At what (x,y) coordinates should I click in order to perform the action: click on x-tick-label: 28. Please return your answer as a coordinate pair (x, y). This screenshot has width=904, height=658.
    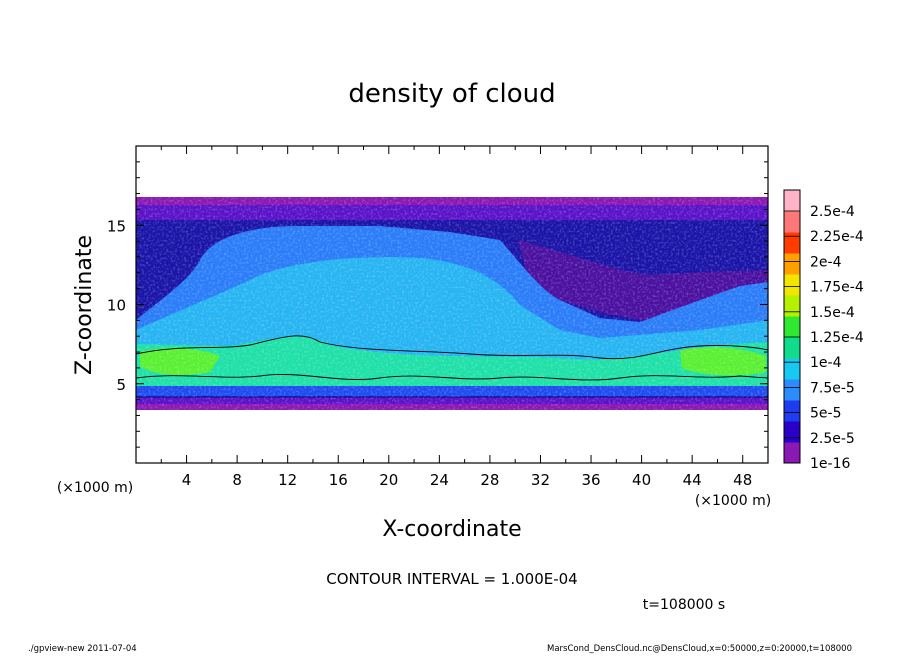
    Looking at the image, I should click on (489, 480).